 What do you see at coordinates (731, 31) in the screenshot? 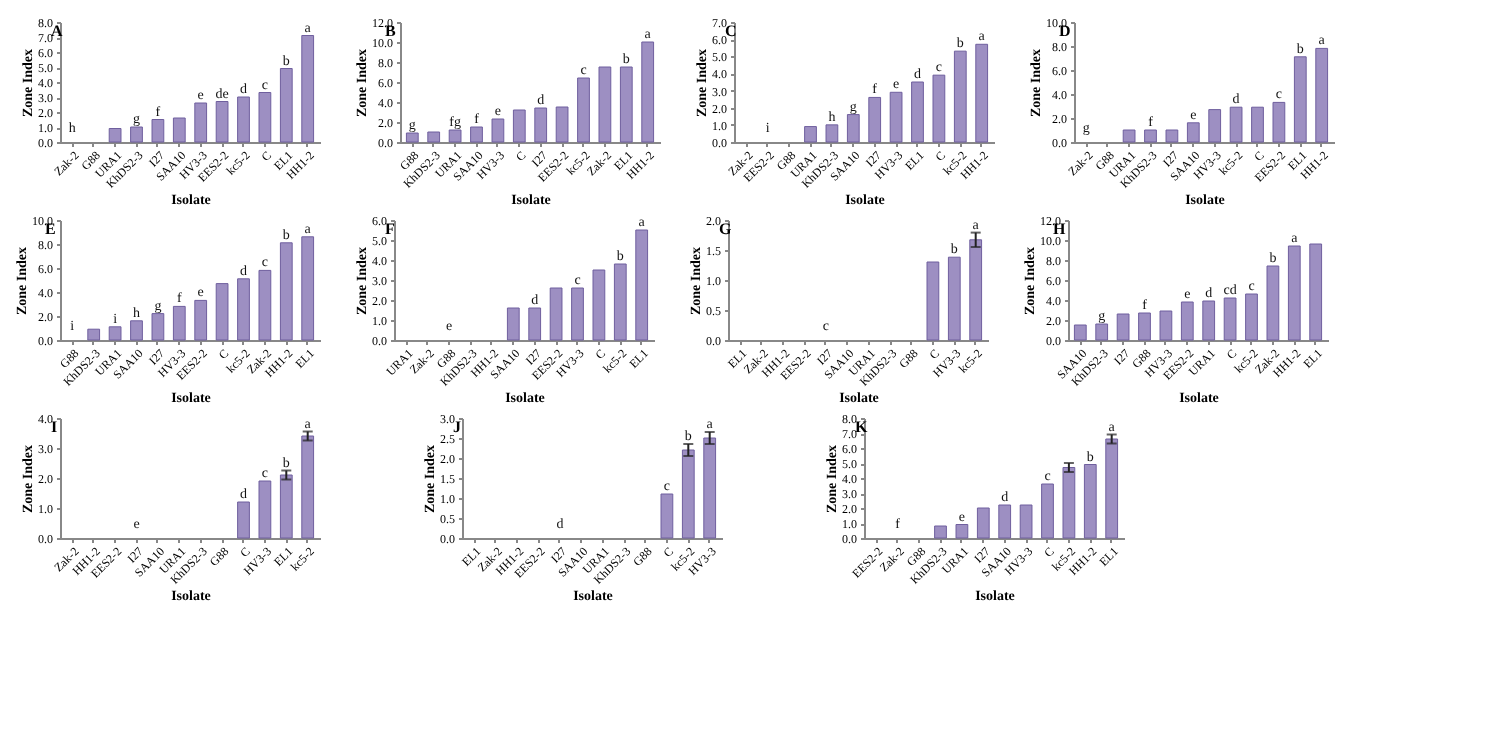
I see `chart-title: C` at bounding box center [731, 31].